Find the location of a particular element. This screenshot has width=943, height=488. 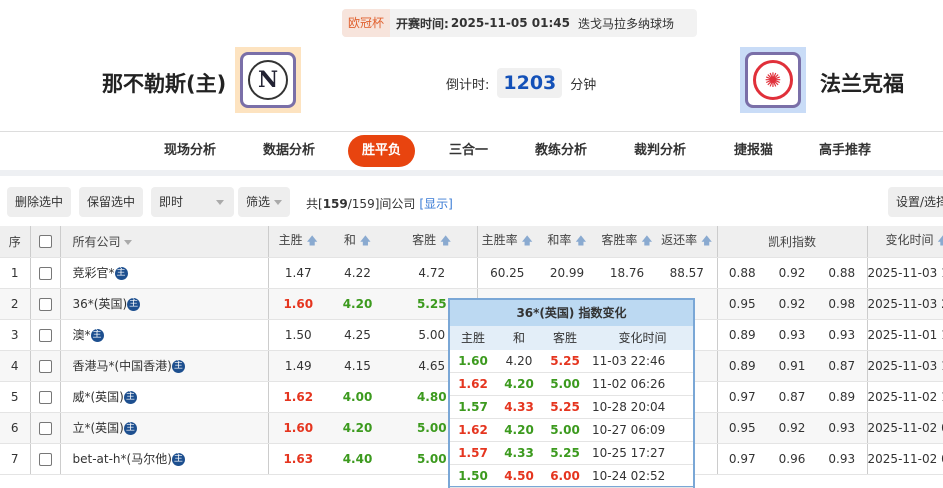

eagle-emblem-icon: ✺ is located at coordinates (773, 80).